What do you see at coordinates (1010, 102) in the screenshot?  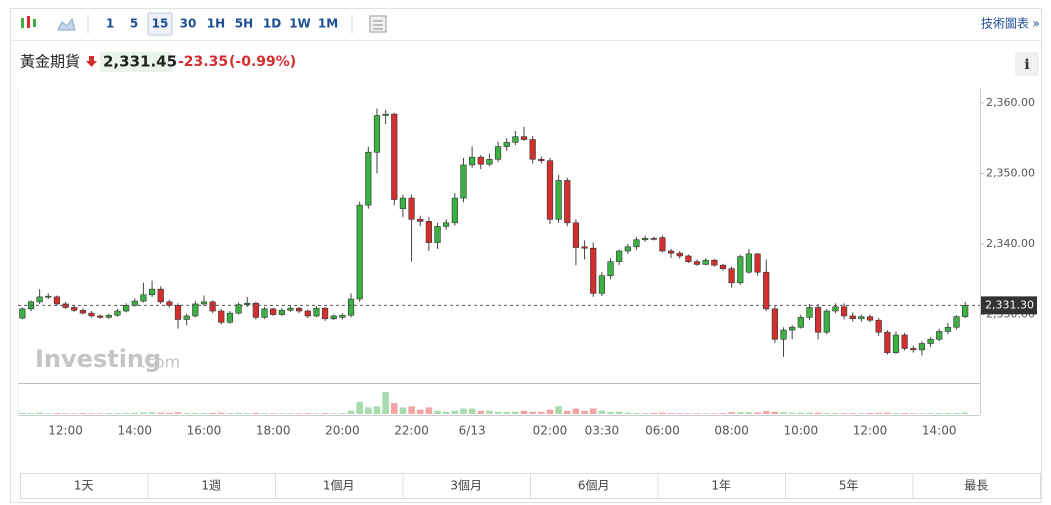 I see `y-tick-label: 2,360.00` at bounding box center [1010, 102].